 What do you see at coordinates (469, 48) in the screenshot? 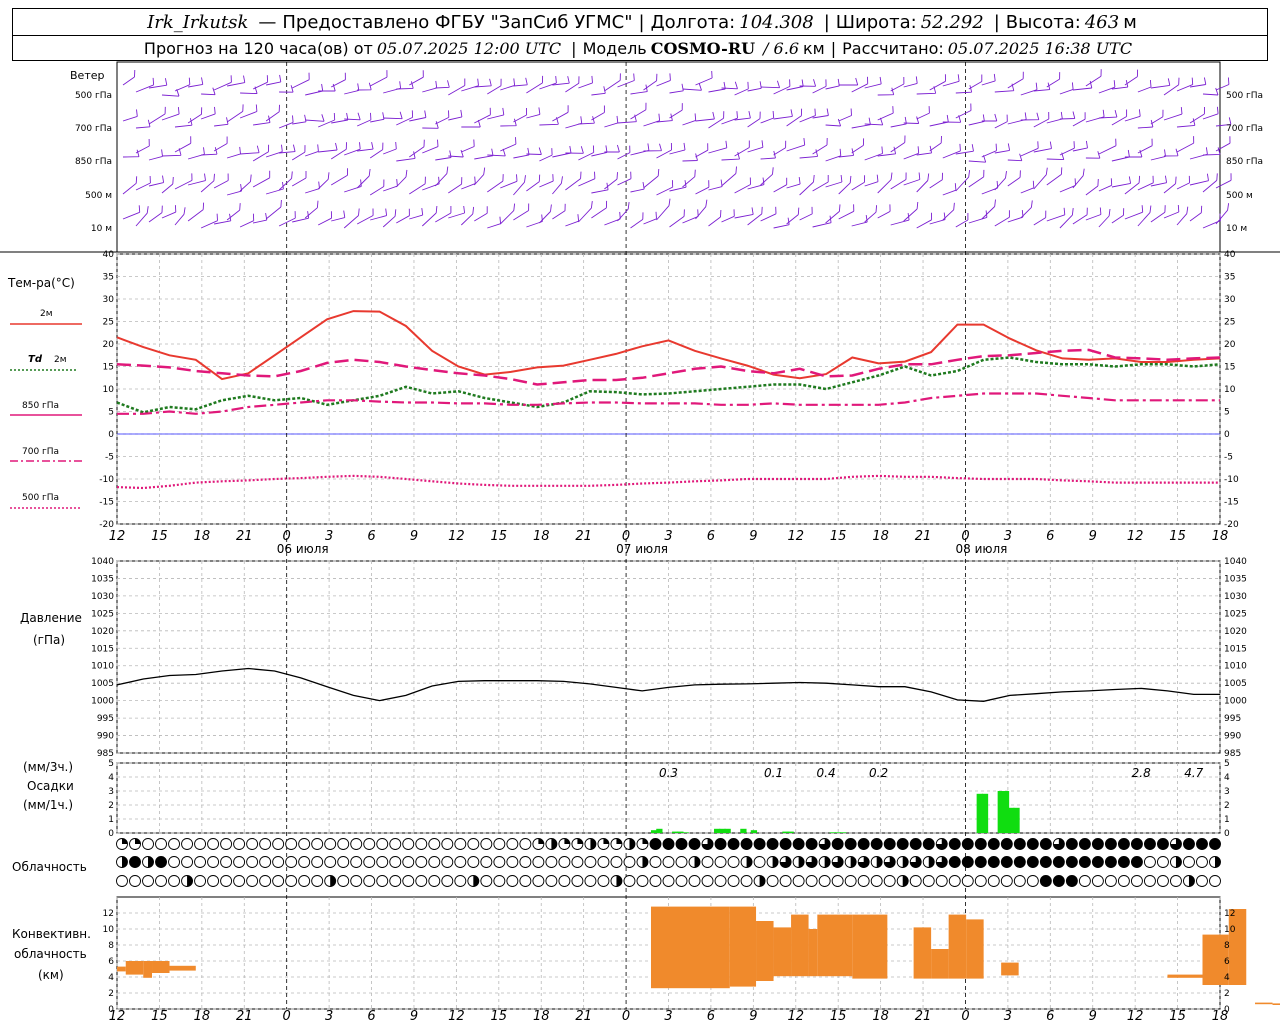
I see `forecast-time: 05.07.2025 12:00 UTC` at bounding box center [469, 48].